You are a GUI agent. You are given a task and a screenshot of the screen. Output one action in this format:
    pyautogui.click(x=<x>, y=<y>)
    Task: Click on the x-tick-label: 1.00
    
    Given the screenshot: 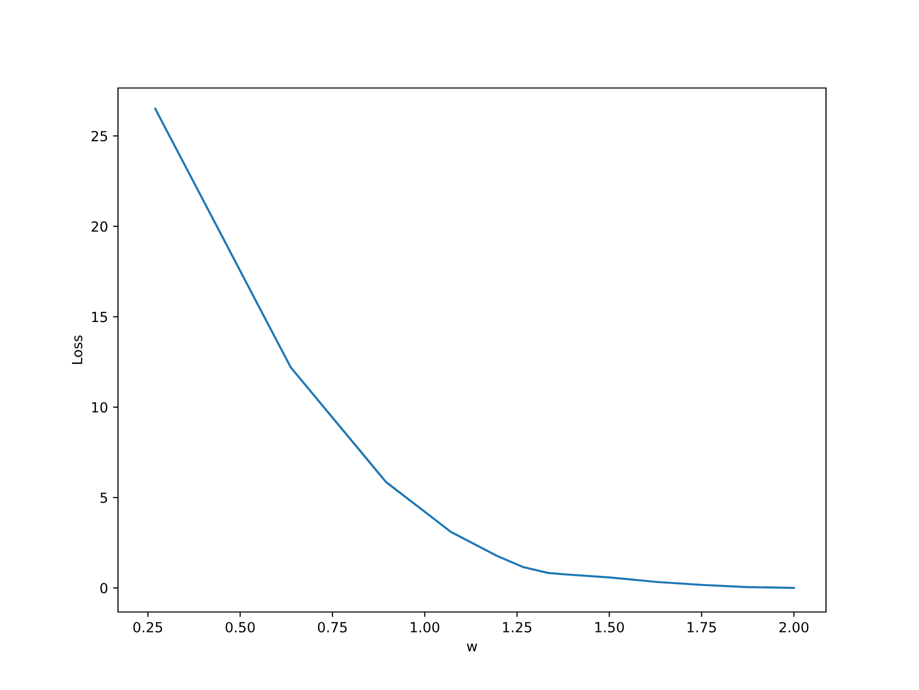 What is the action you would take?
    pyautogui.click(x=425, y=627)
    